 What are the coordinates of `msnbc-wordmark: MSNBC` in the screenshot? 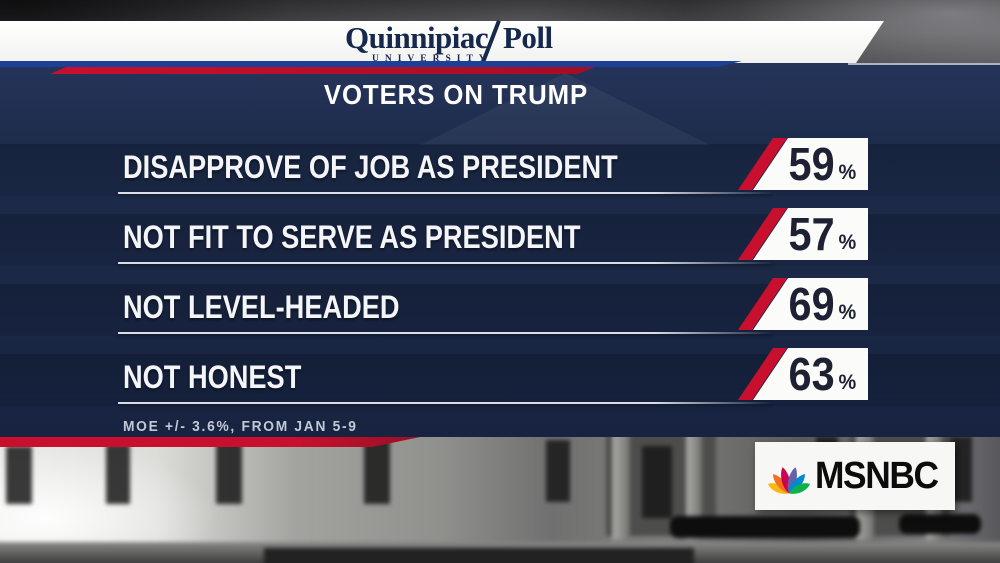 It's located at (877, 475).